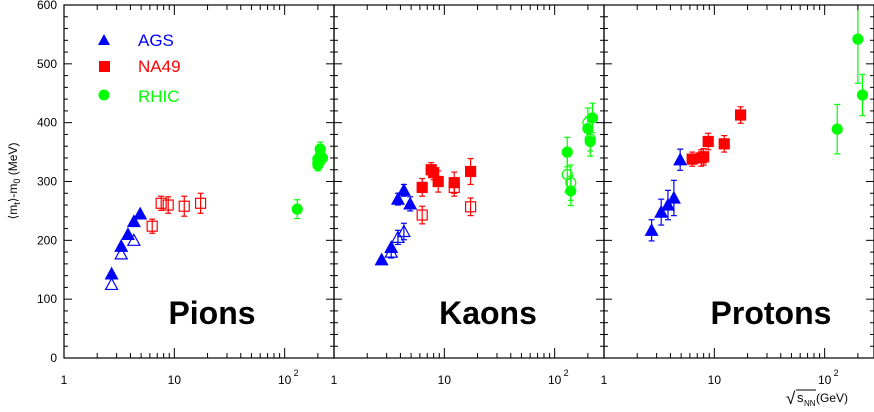 This screenshot has width=874, height=412. Describe the element at coordinates (47, 182) in the screenshot. I see `y-tick-label: 300` at that location.